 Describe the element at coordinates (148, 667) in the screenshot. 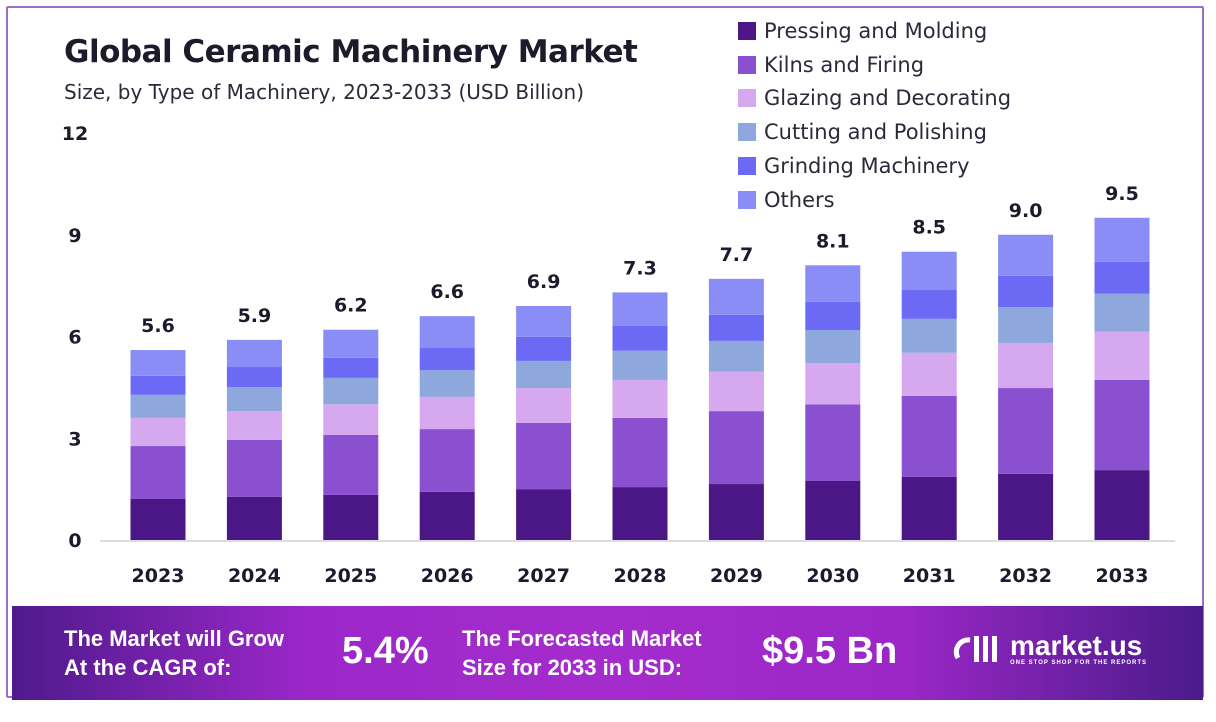

I see `cagr-label-line2: At the CAGR of:` at that location.